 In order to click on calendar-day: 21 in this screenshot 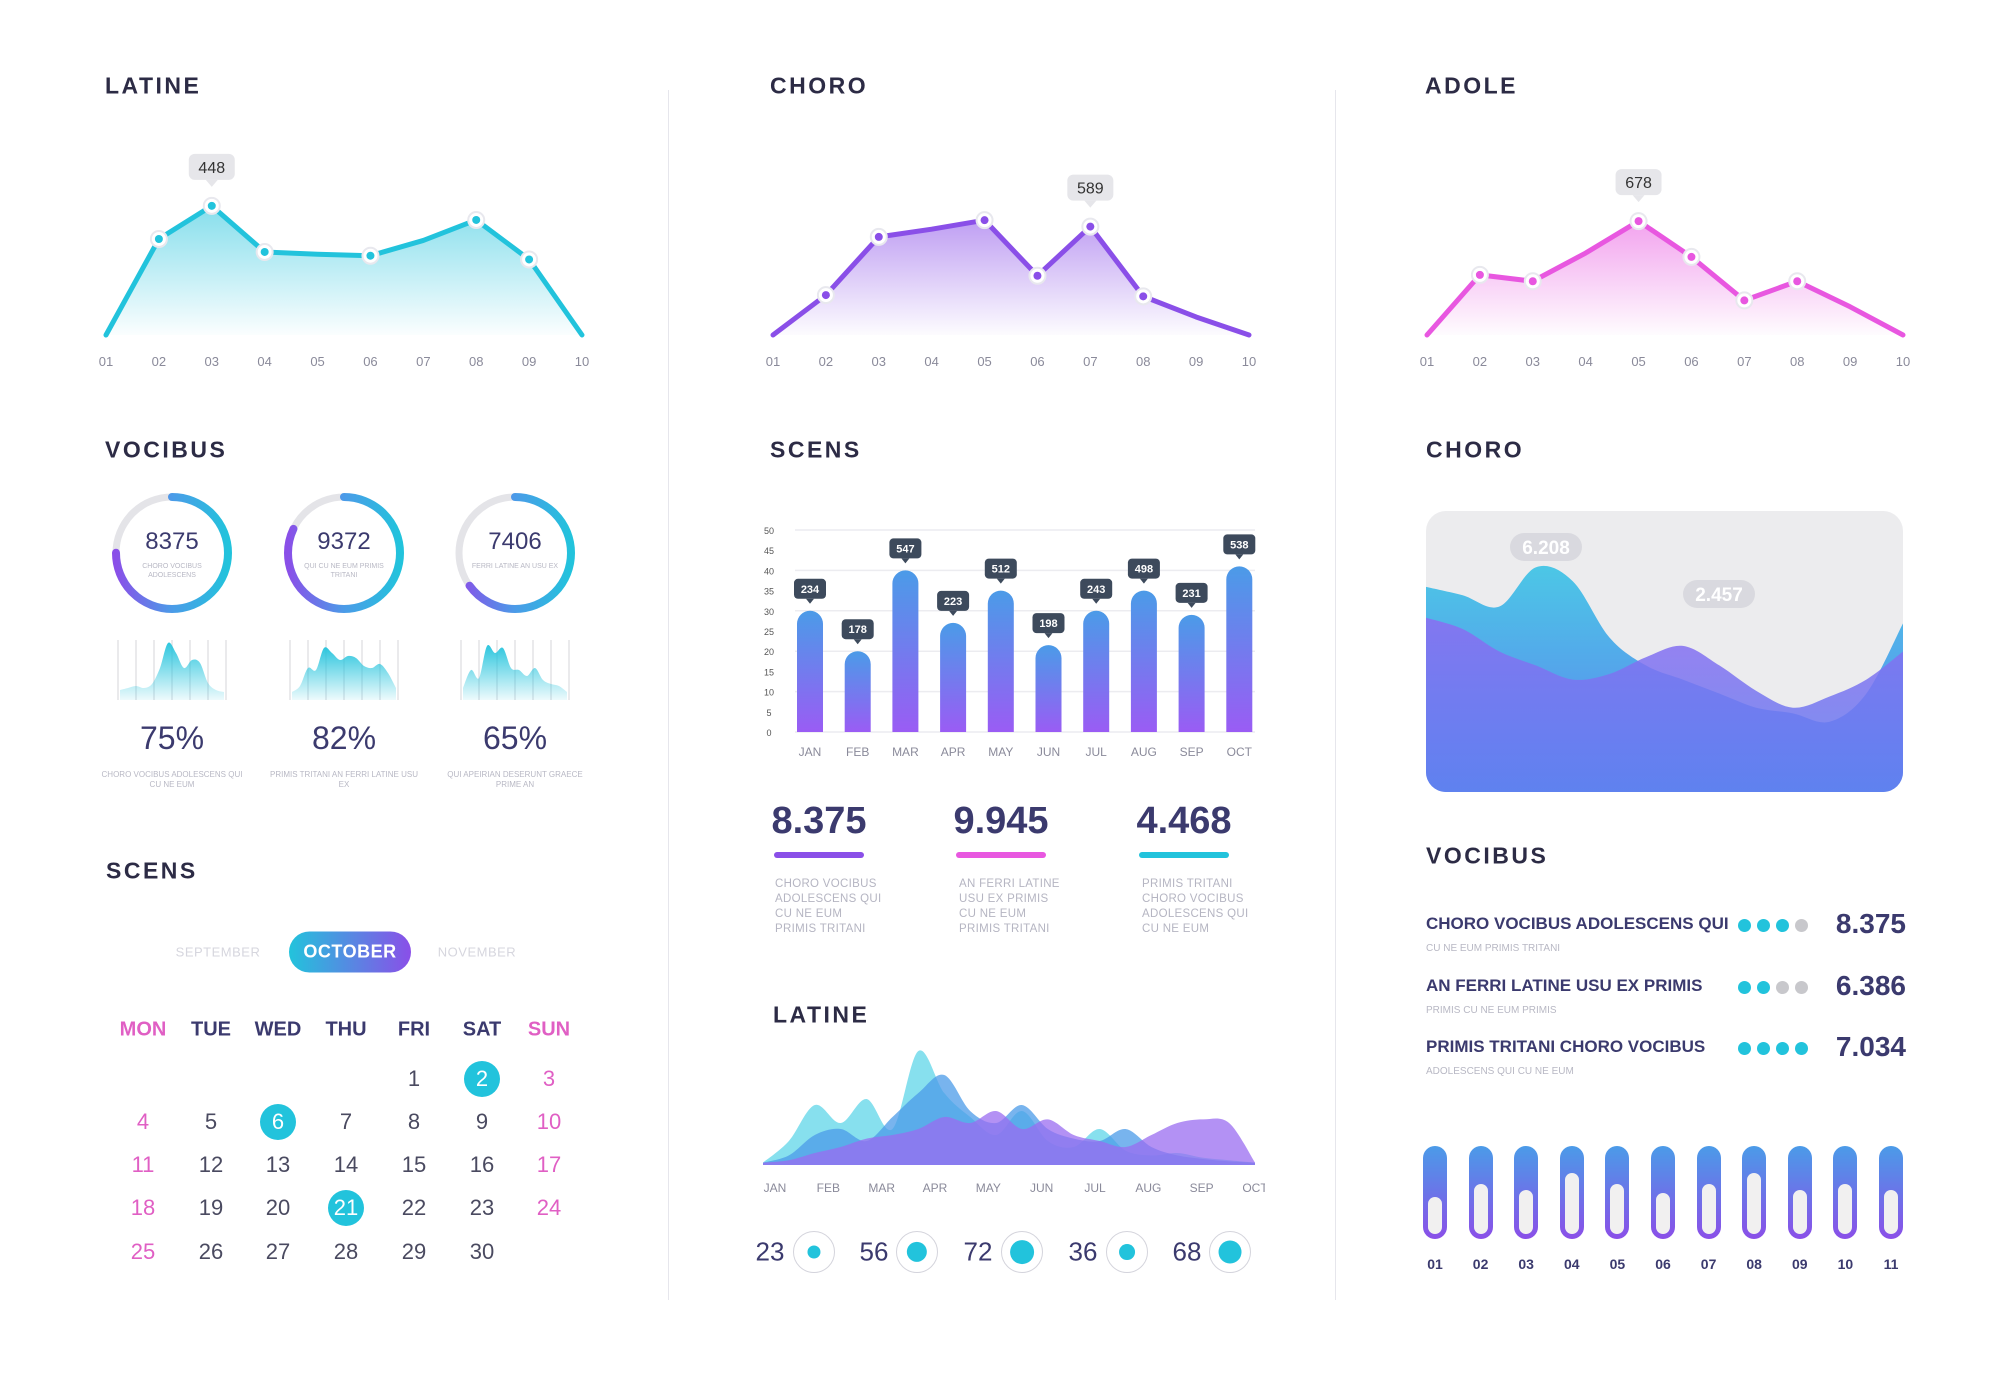, I will do `click(346, 1208)`.